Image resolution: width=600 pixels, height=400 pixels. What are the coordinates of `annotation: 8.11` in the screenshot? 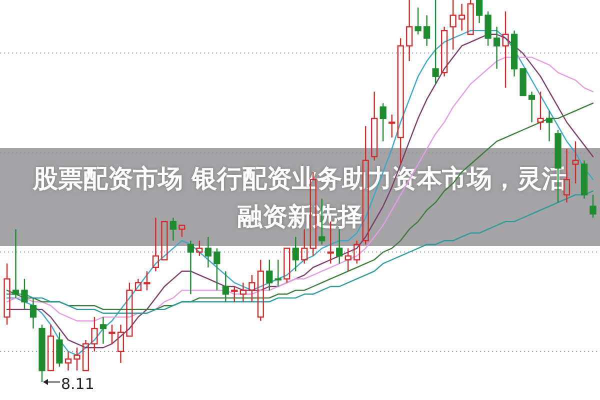 It's located at (77, 384).